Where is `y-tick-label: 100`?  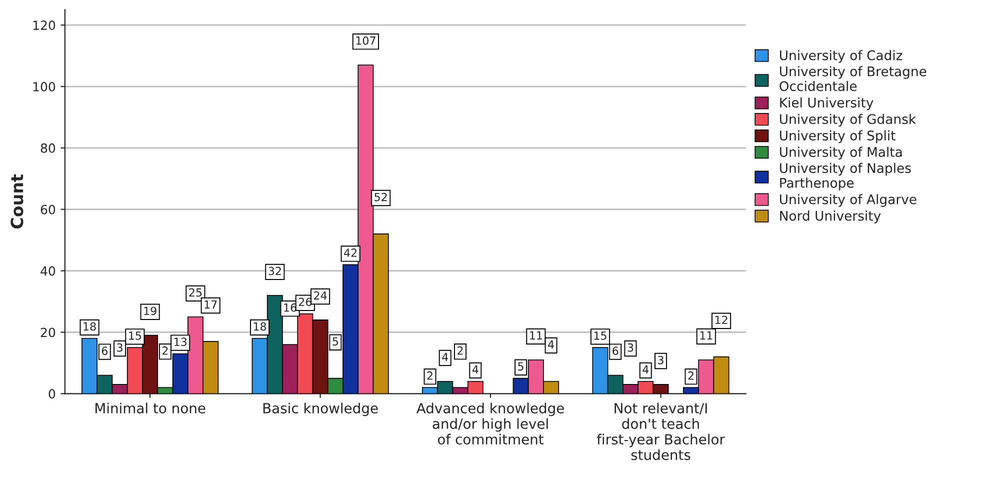
y-tick-label: 100 is located at coordinates (44, 87).